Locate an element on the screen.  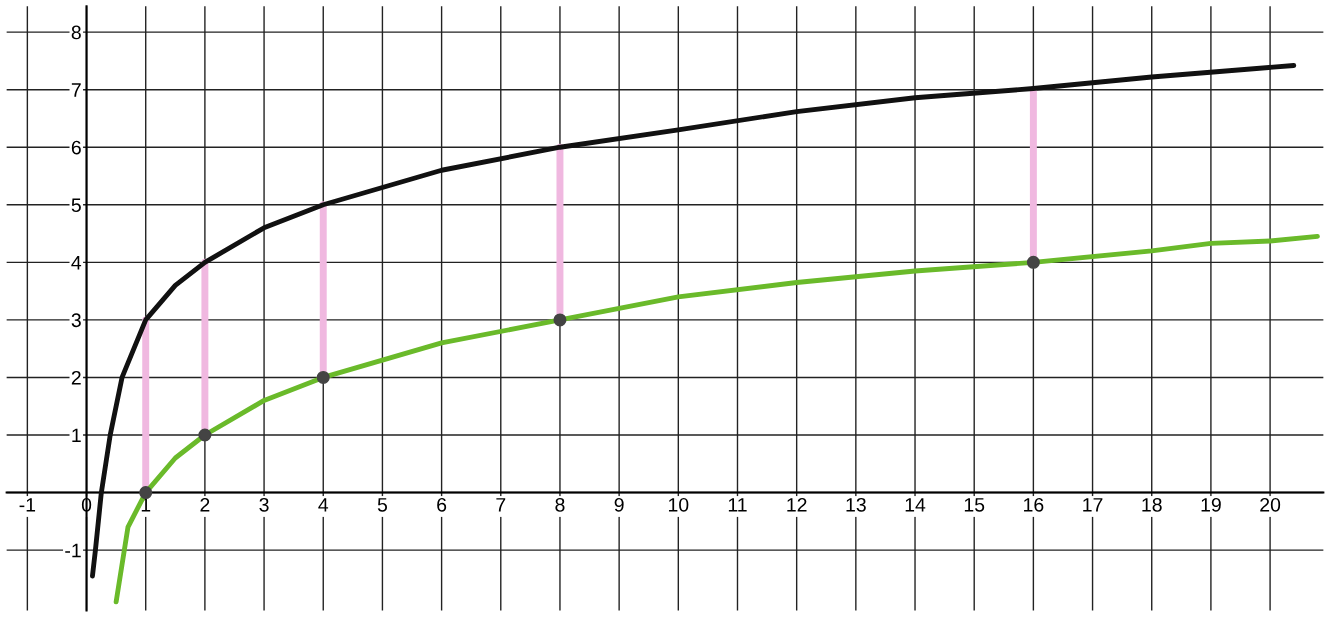
x-tick-label: 14 is located at coordinates (915, 505).